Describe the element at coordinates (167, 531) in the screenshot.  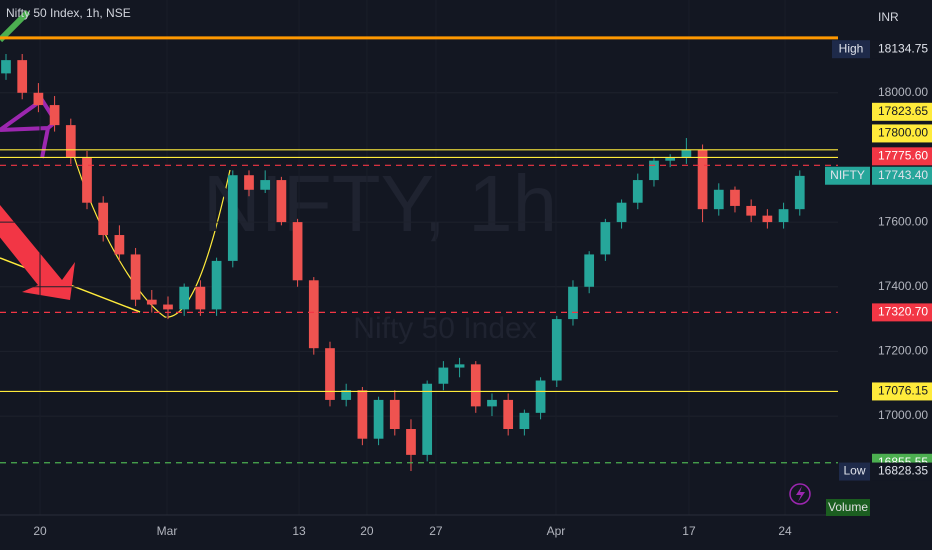
I see `x-tick-label: Mar` at that location.